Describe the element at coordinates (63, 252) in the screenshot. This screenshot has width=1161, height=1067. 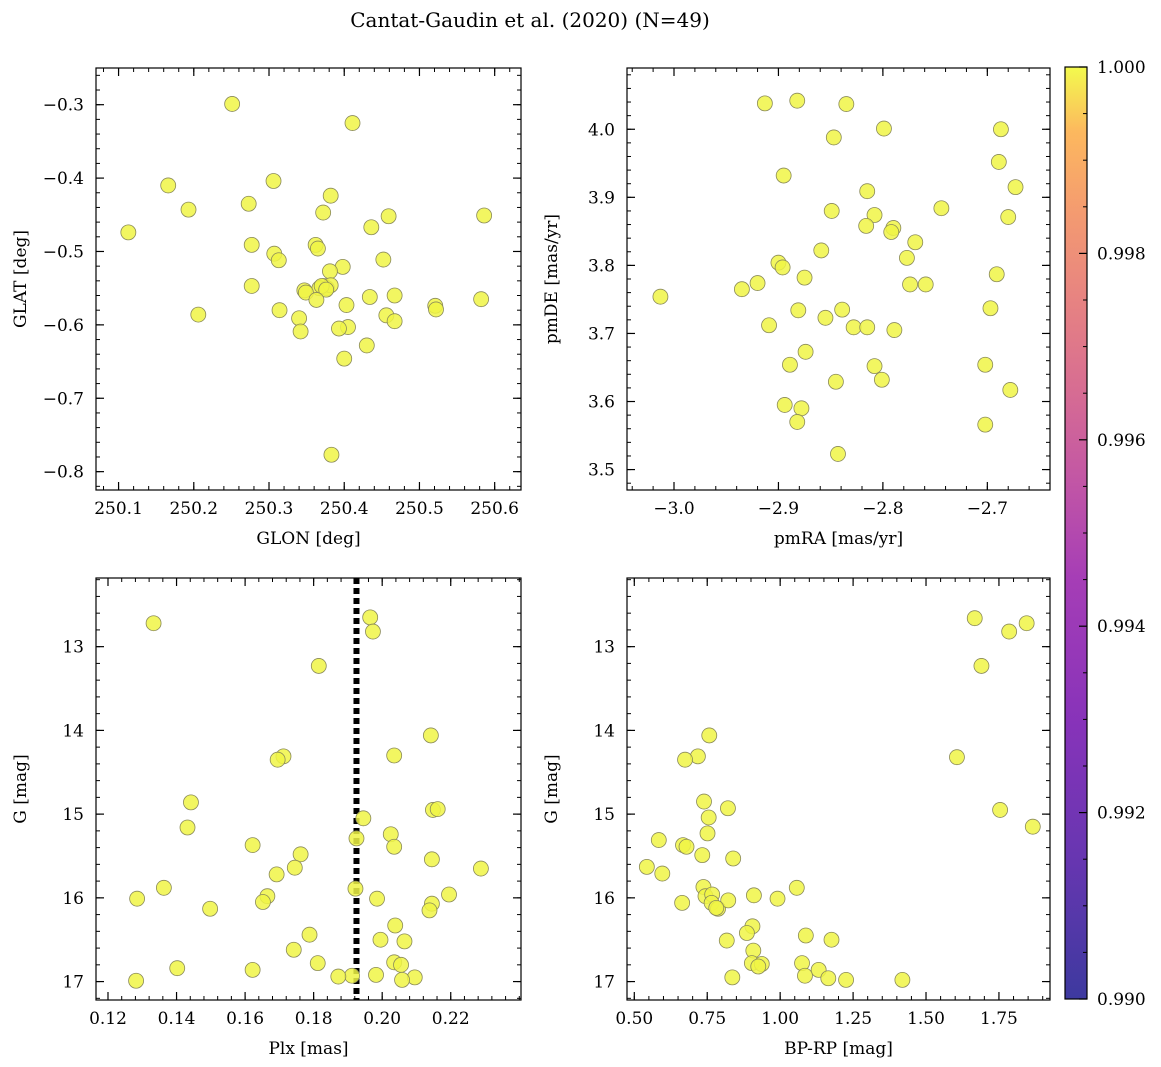
I see `y-tick-label: −0.5` at that location.